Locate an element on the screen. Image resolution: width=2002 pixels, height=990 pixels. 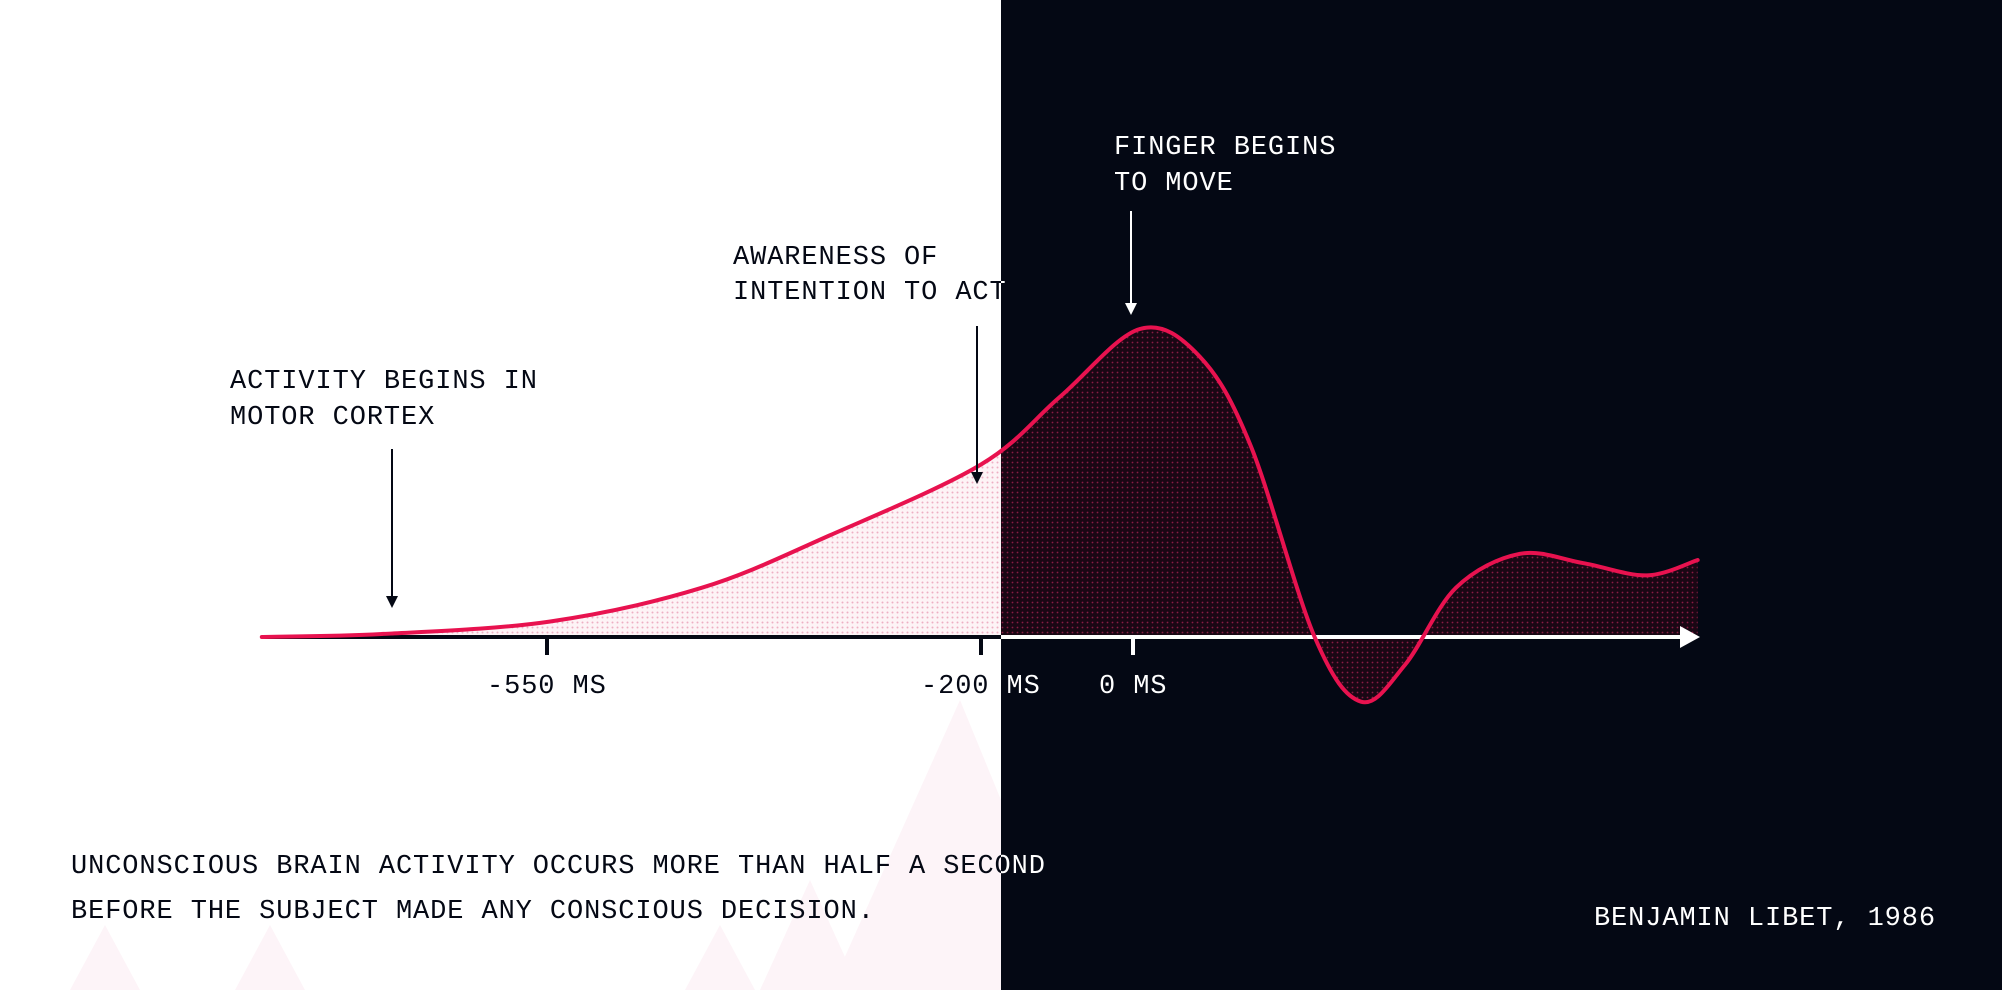
annotation-awareness-line2: INTENTION TO ACT is located at coordinates (870, 293).